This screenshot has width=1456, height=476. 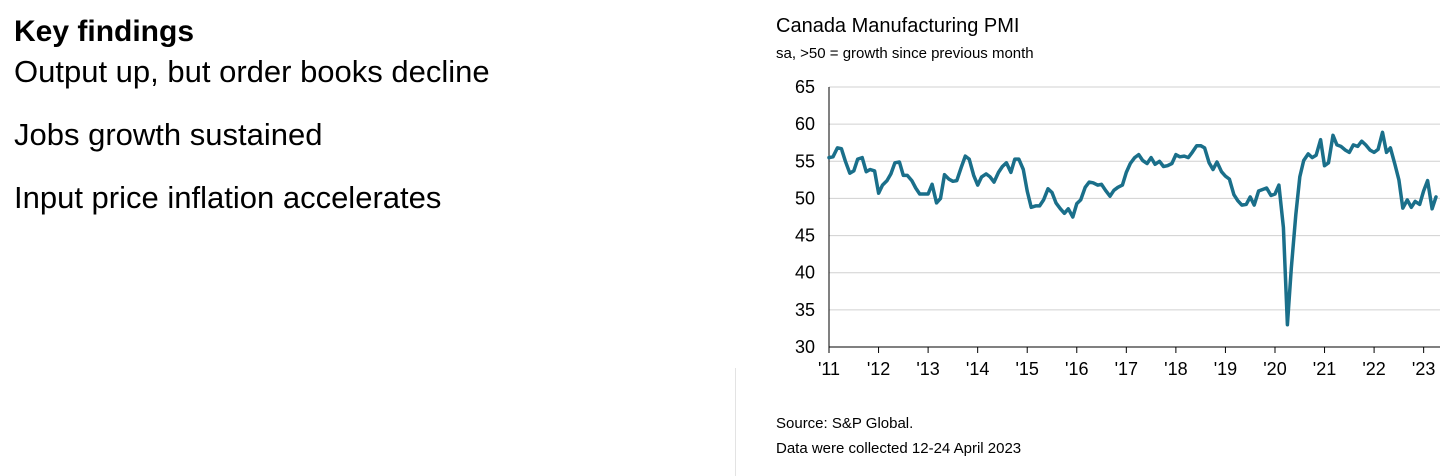 I want to click on x-tick-label: '16, so click(x=1076, y=369).